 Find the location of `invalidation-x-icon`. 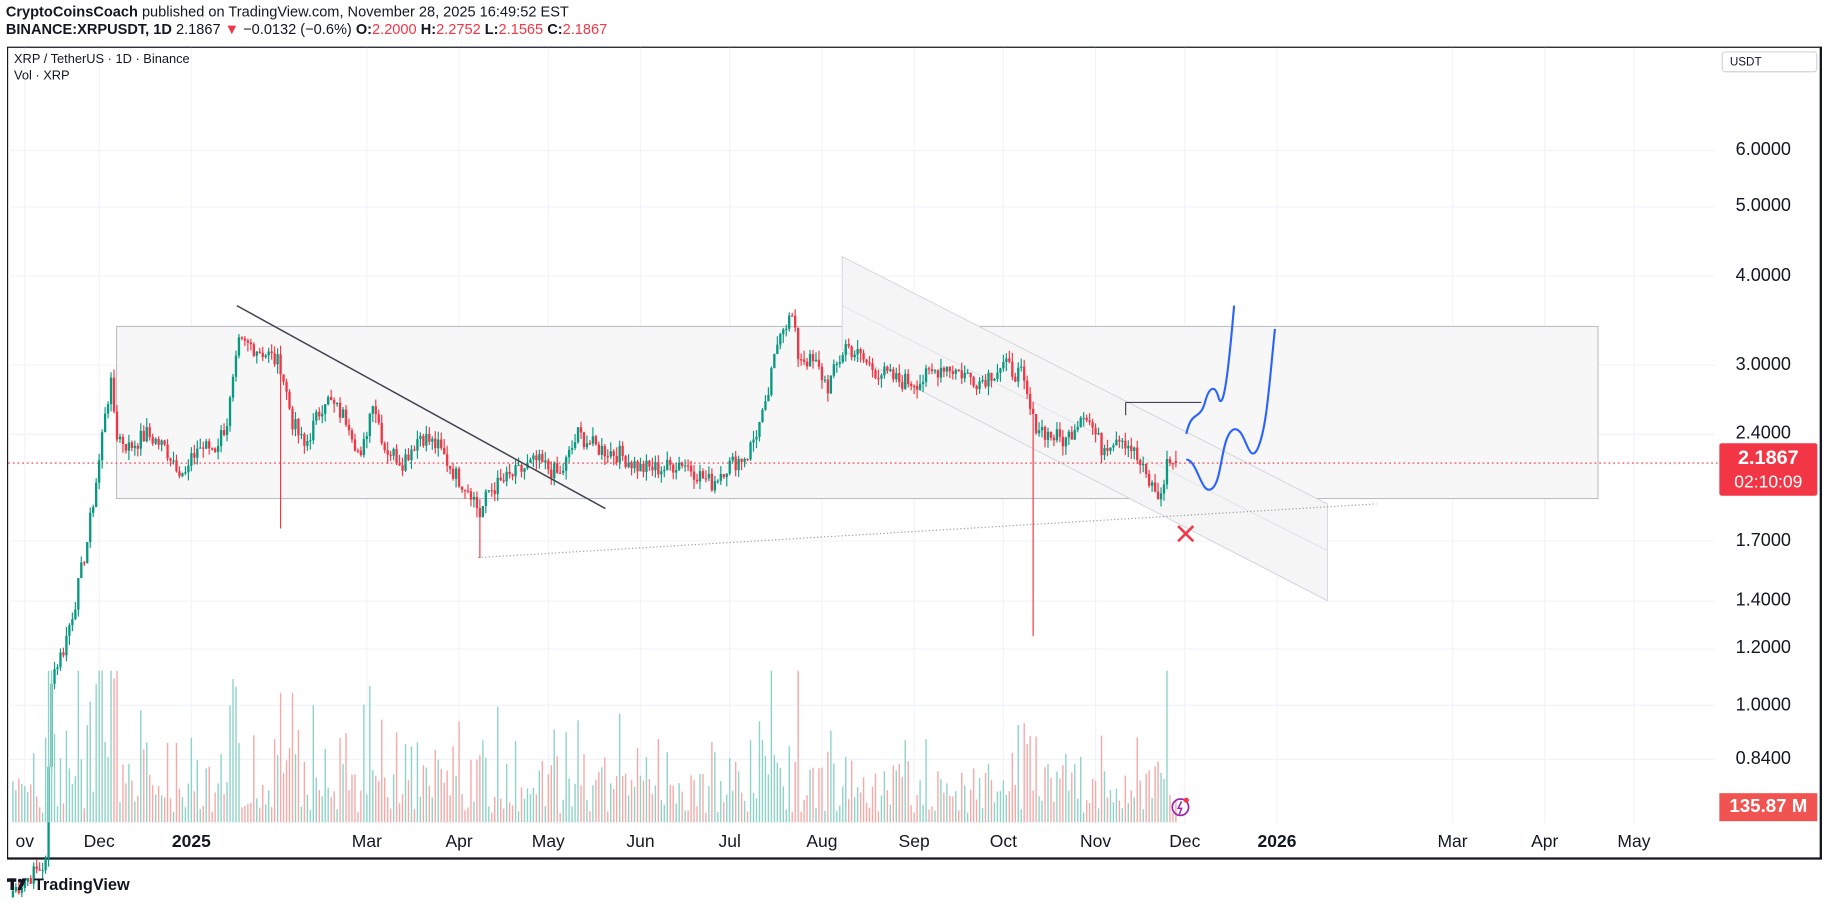

invalidation-x-icon is located at coordinates (1186, 534).